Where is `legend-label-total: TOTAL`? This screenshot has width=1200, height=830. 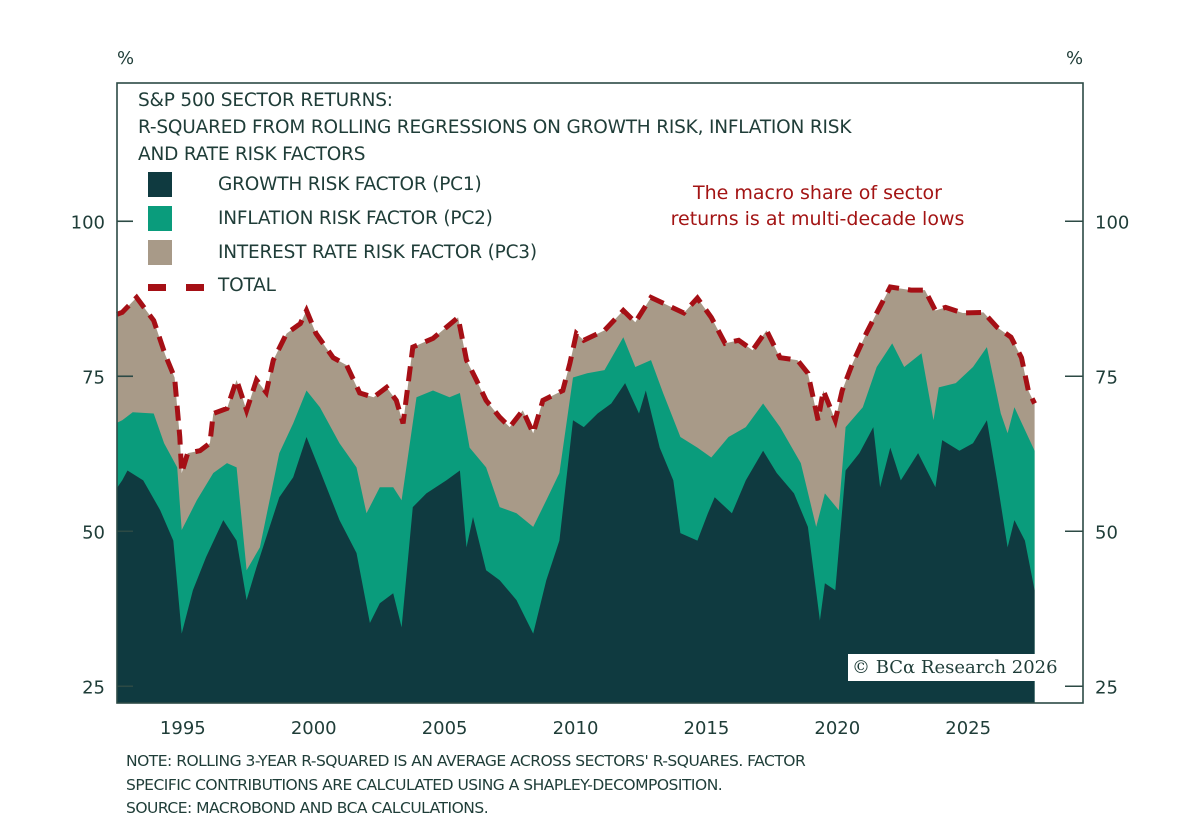 legend-label-total: TOTAL is located at coordinates (247, 285).